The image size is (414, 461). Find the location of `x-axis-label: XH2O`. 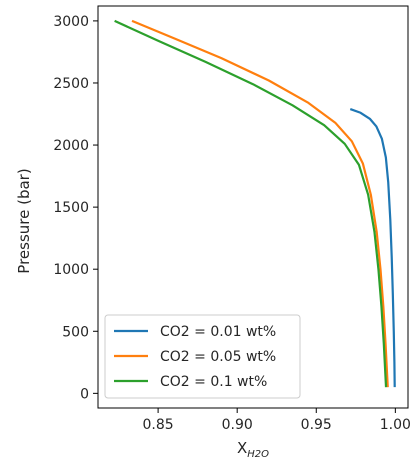

x-axis-label: XH2O is located at coordinates (253, 449).